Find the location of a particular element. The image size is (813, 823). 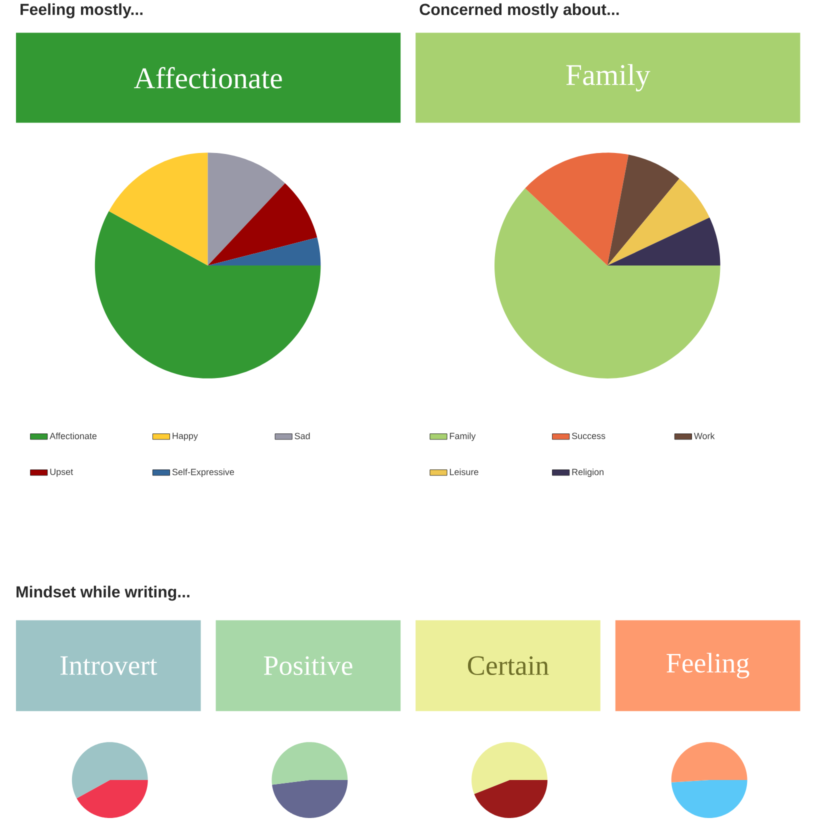

legend-label: Sad is located at coordinates (302, 436).